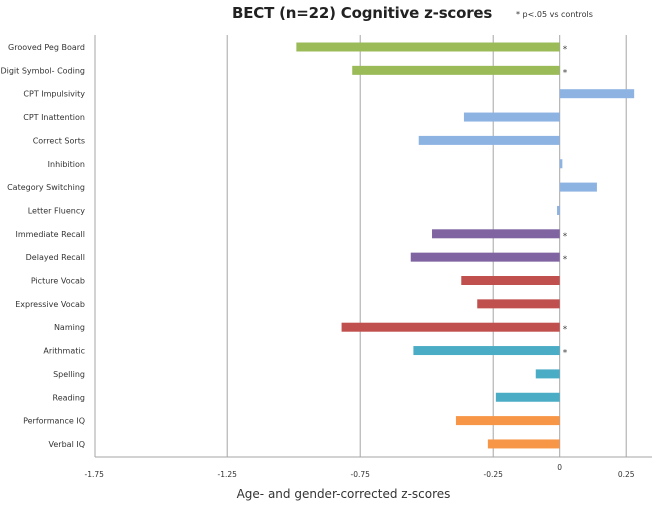 The width and height of the screenshot is (657, 511). I want to click on category-label: Naming, so click(69, 327).